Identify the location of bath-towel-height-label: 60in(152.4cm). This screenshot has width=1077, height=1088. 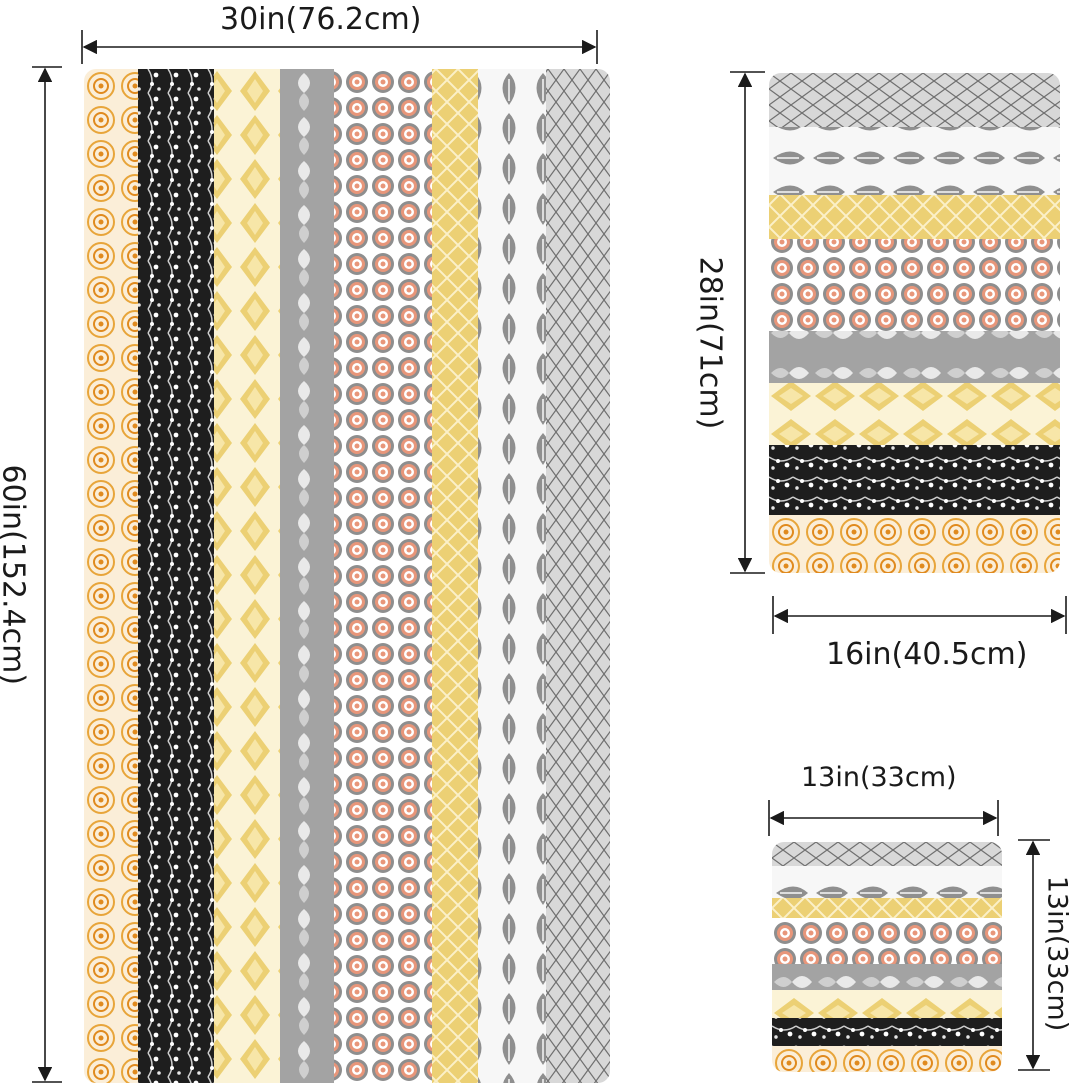
(15, 575).